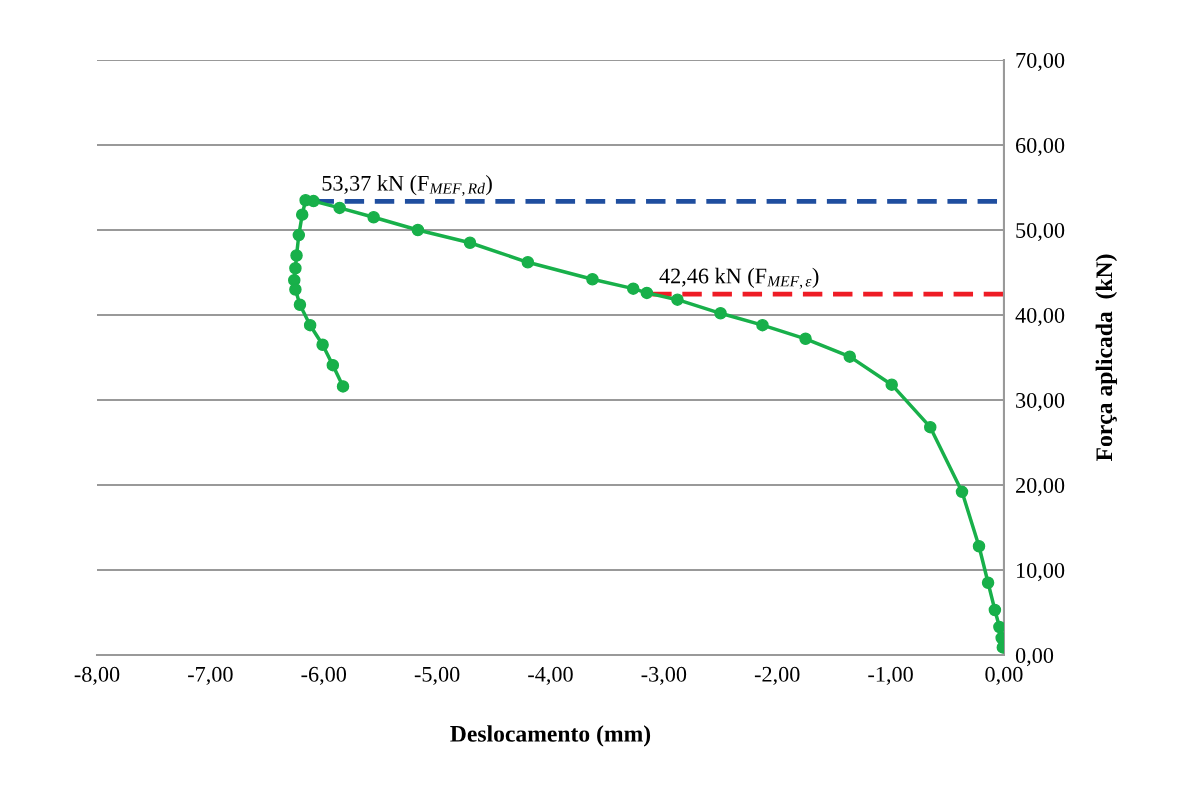  I want to click on y-tick-label: 10,00, so click(1041, 572).